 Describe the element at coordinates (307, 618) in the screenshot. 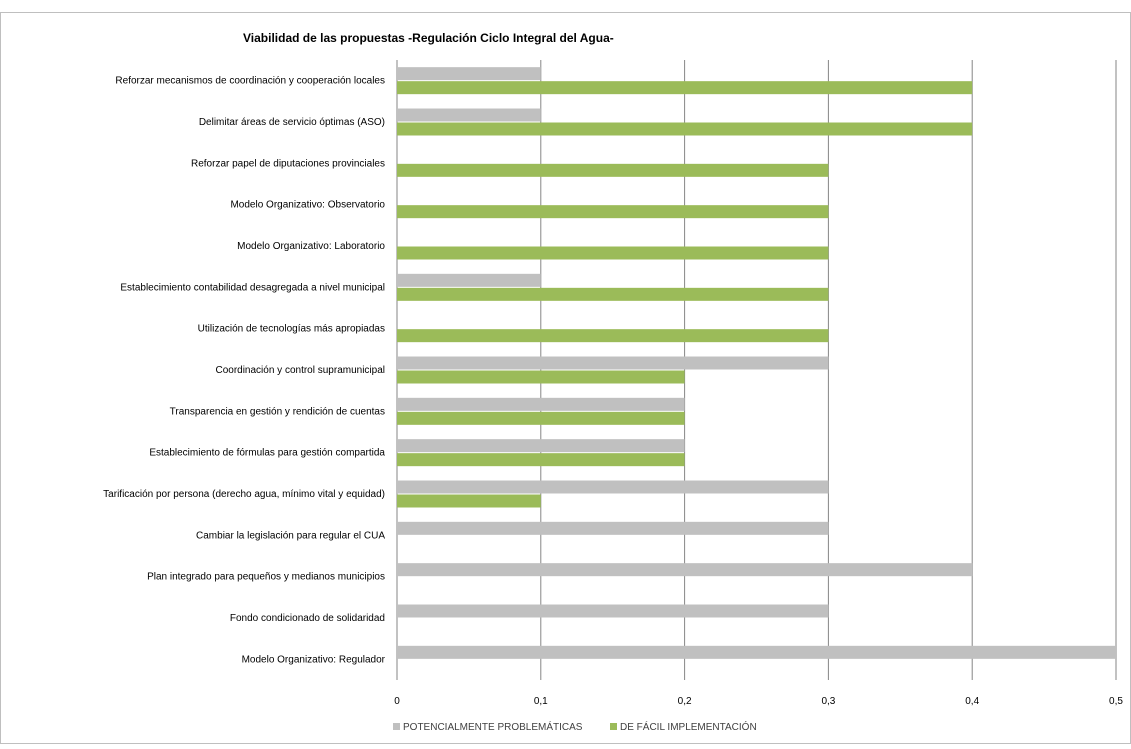

I see `category-label: Fondo condicionado de solidaridad` at that location.